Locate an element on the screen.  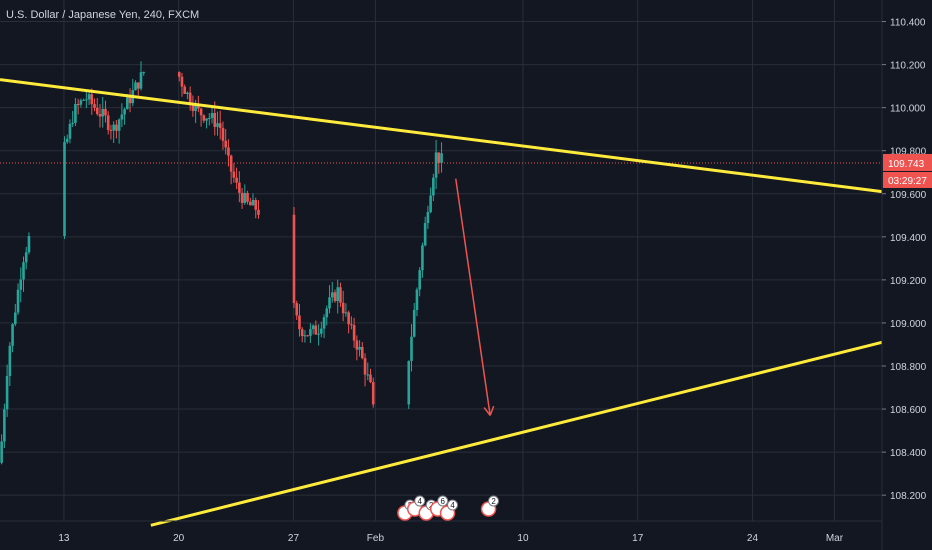
price-tick-label: 109.000 is located at coordinates (908, 324).